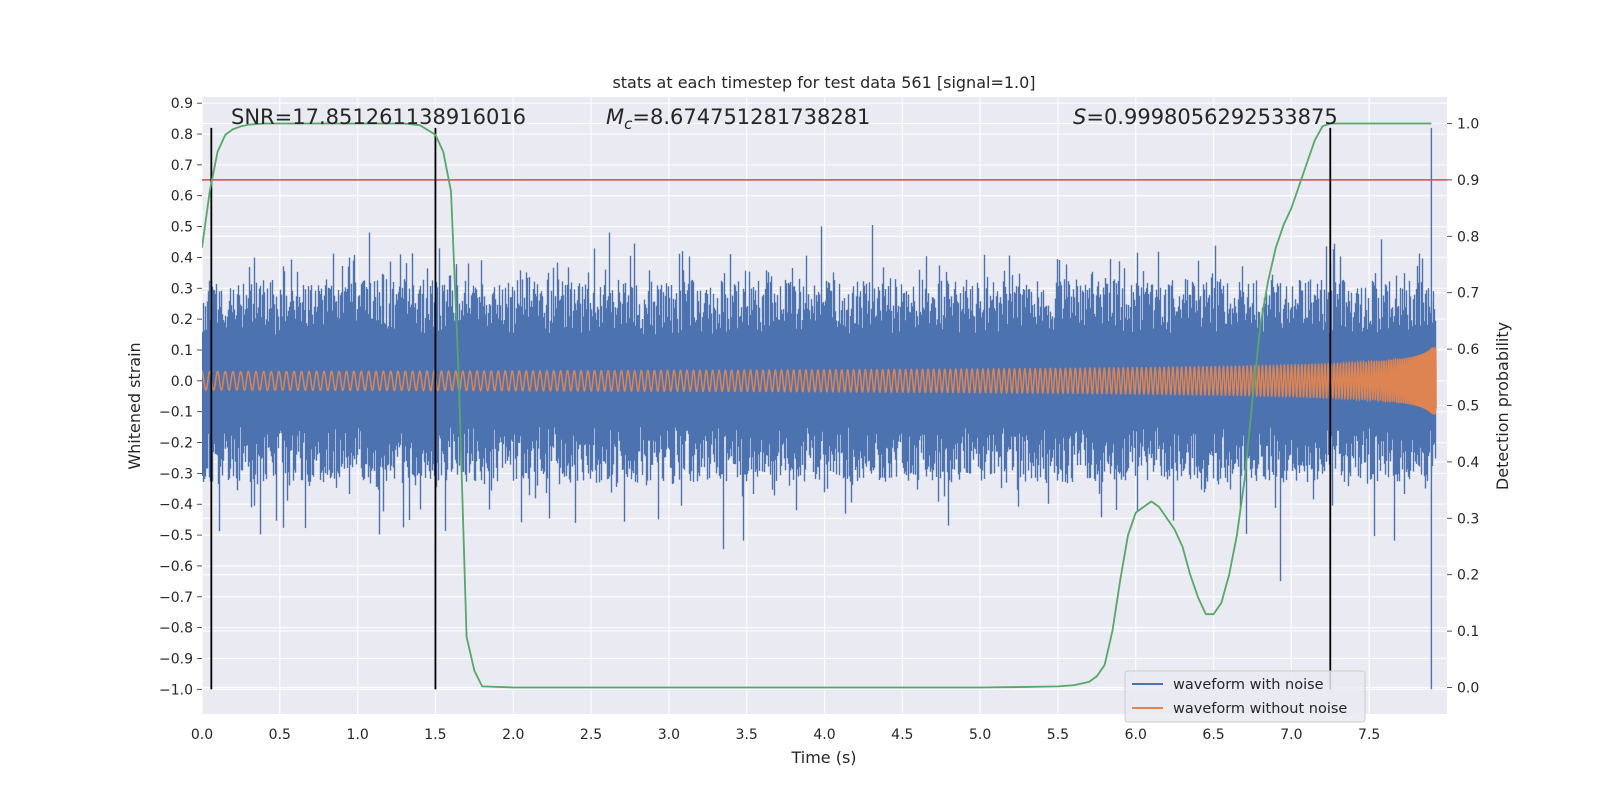  What do you see at coordinates (182, 289) in the screenshot?
I see `y-left-tick-label: 0.3` at bounding box center [182, 289].